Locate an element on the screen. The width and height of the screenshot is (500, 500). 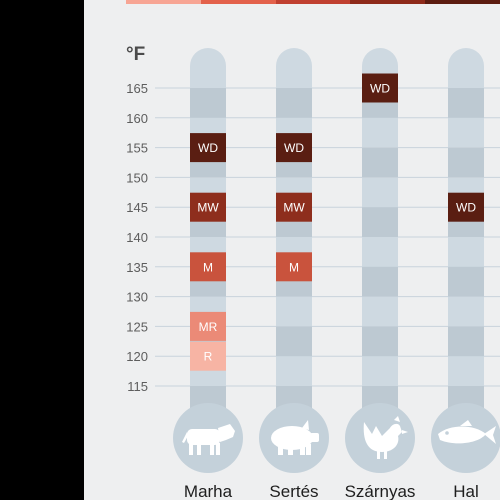
unit-label: °F is located at coordinates (136, 54).